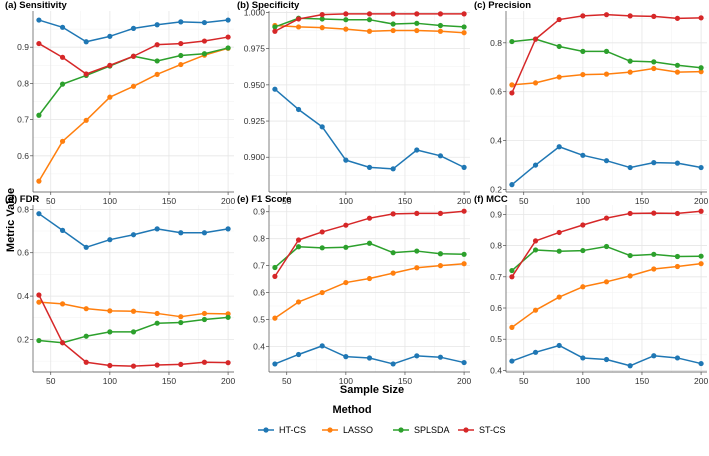 The width and height of the screenshot is (709, 456). I want to click on panel-c-precision-series-ht-cs, so click(606, 166).